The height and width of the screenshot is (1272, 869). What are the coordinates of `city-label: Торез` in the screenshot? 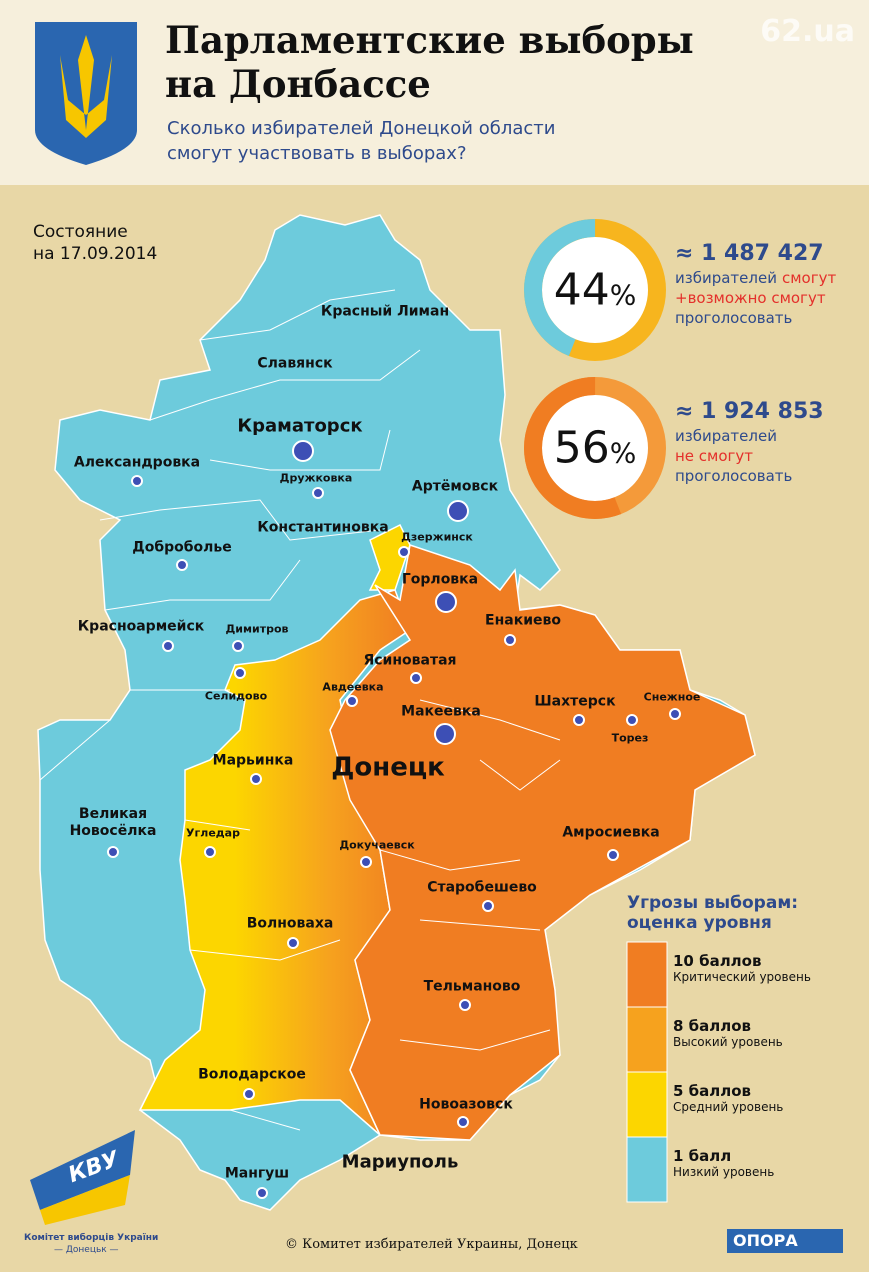 It's located at (630, 738).